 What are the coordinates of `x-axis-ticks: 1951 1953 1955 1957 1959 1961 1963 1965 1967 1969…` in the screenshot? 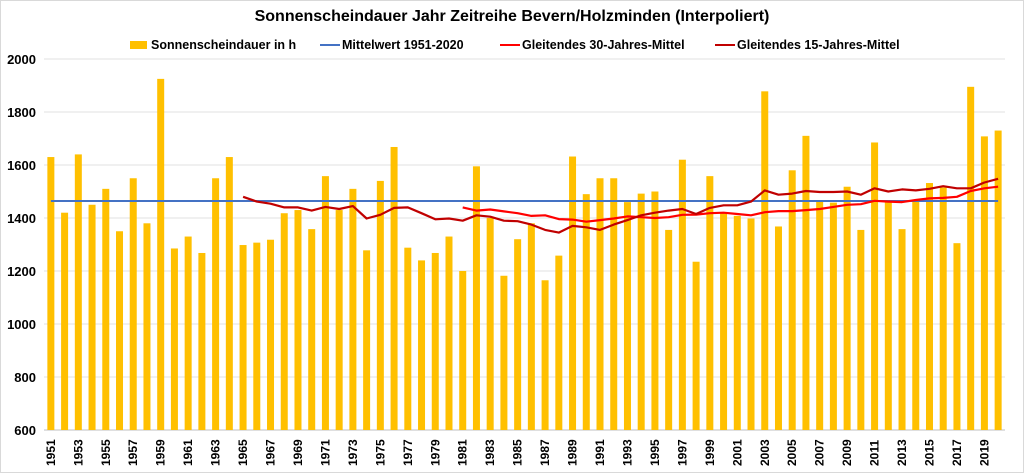 It's located at (518, 452).